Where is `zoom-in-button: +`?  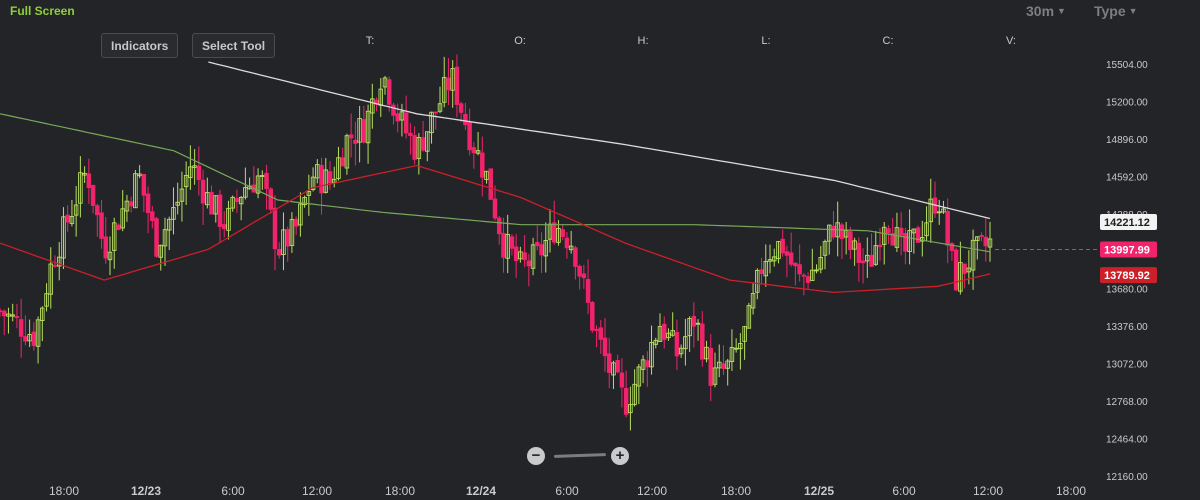 zoom-in-button: + is located at coordinates (620, 456).